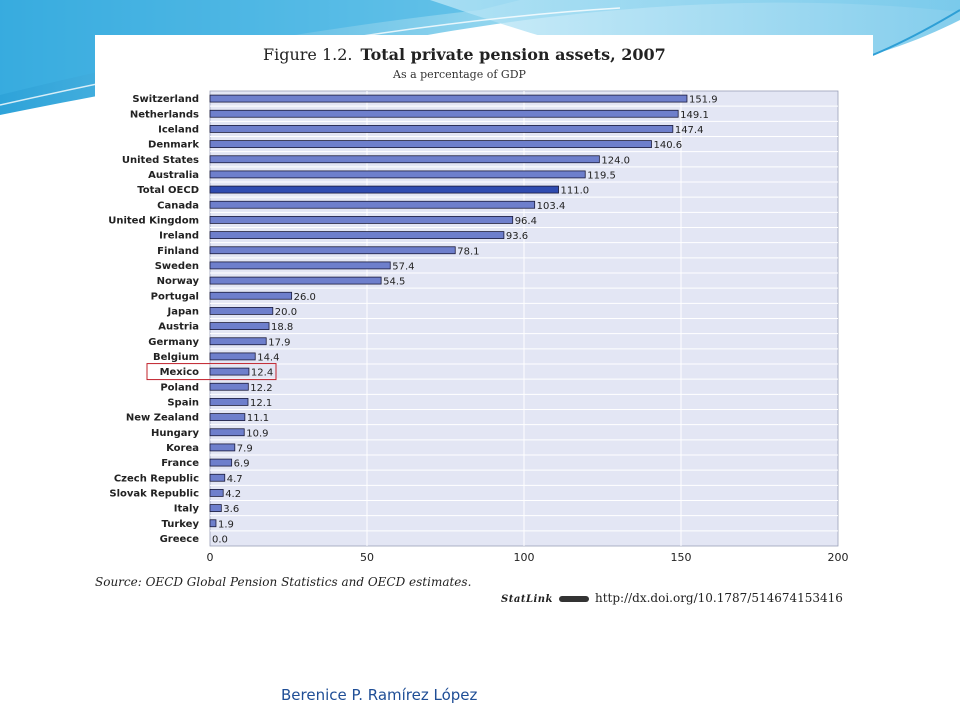 Image resolution: width=960 pixels, height=720 pixels. Describe the element at coordinates (182, 448) in the screenshot. I see `category-label: Korea` at that location.